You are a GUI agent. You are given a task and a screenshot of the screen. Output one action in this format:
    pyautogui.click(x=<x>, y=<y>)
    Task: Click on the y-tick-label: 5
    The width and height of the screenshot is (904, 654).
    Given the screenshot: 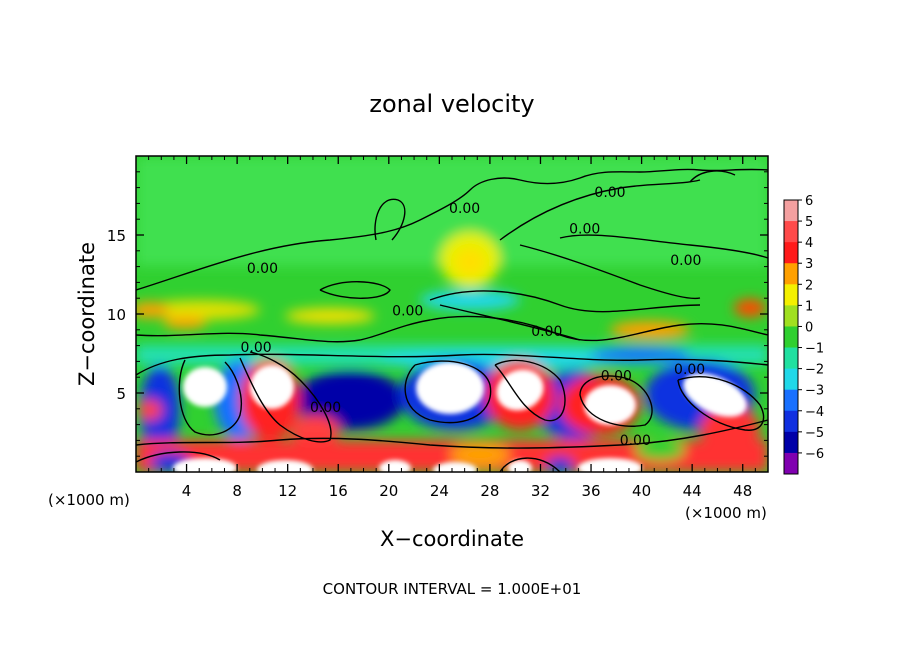 What is the action you would take?
    pyautogui.click(x=121, y=394)
    